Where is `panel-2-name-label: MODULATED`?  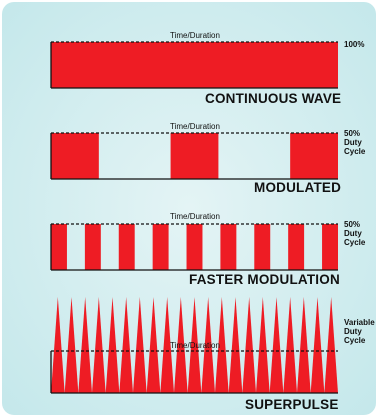 panel-2-name-label: MODULATED is located at coordinates (298, 187).